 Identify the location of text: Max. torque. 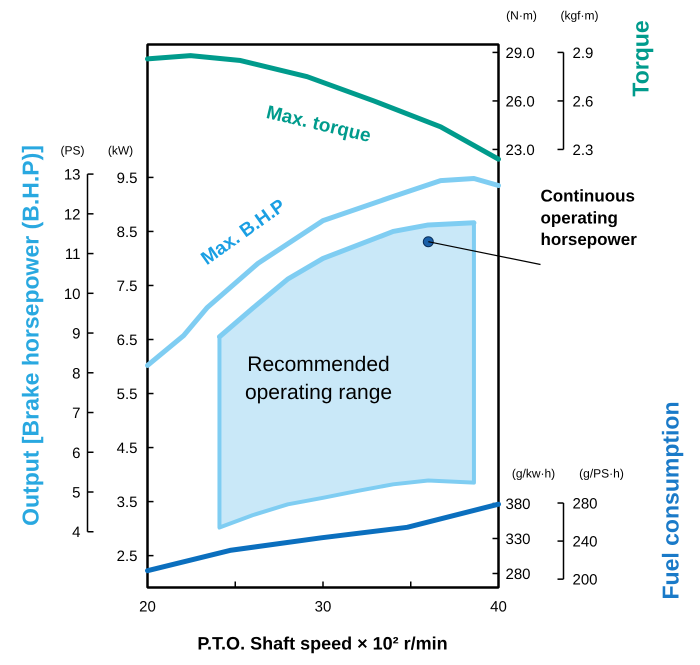
(318, 124).